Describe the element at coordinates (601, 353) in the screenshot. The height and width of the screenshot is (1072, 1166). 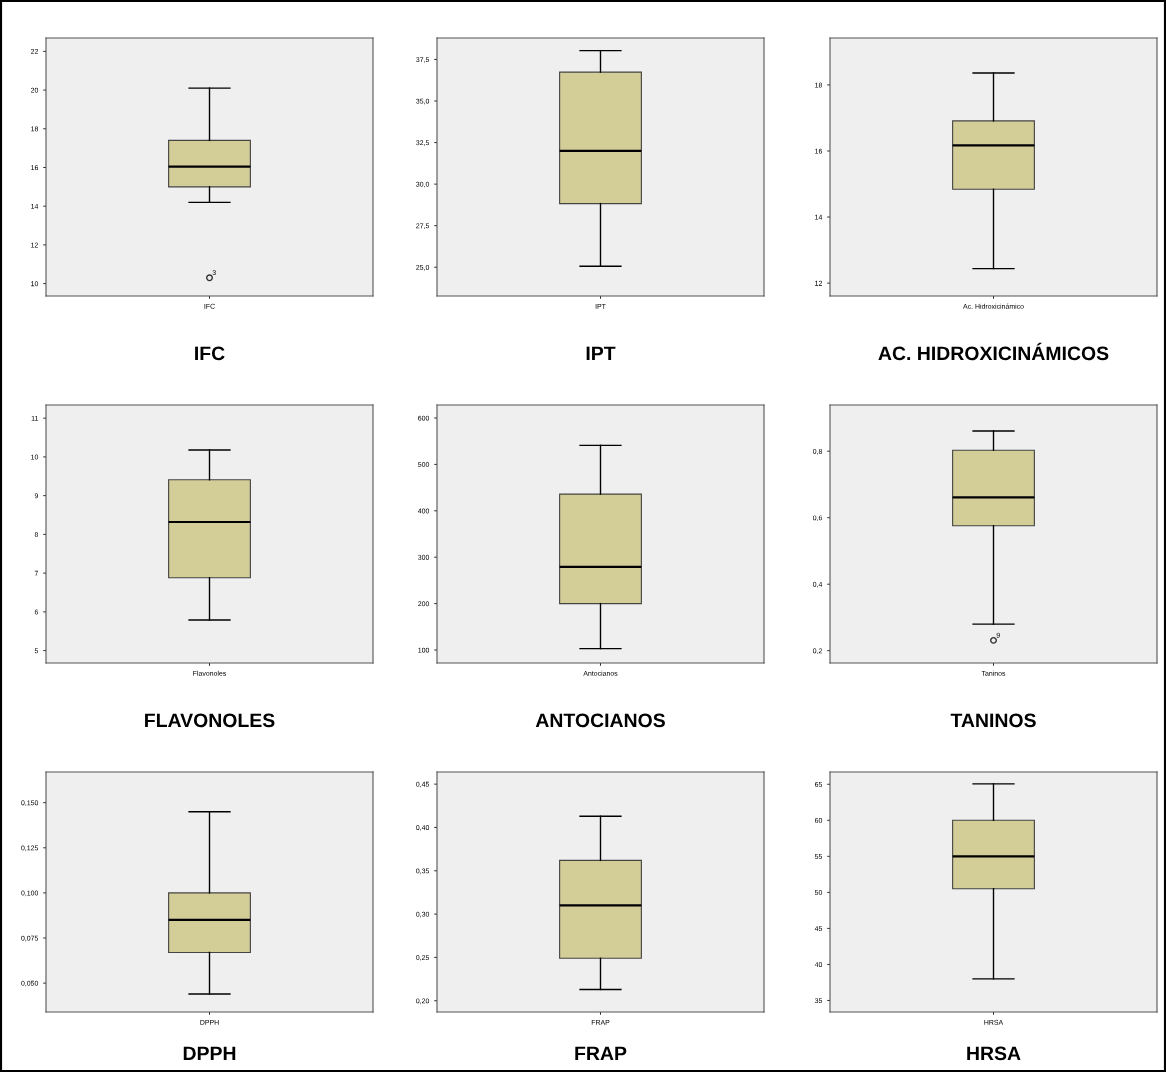
I see `text: IPT` at that location.